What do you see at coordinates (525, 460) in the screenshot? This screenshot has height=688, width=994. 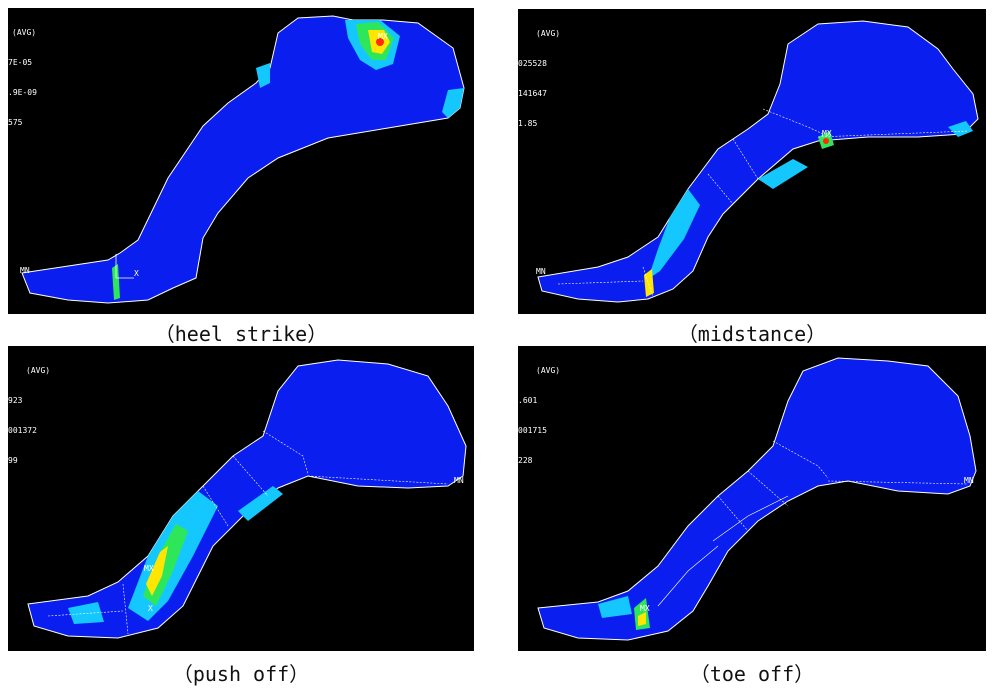 I see `legend-value-3: 228` at bounding box center [525, 460].